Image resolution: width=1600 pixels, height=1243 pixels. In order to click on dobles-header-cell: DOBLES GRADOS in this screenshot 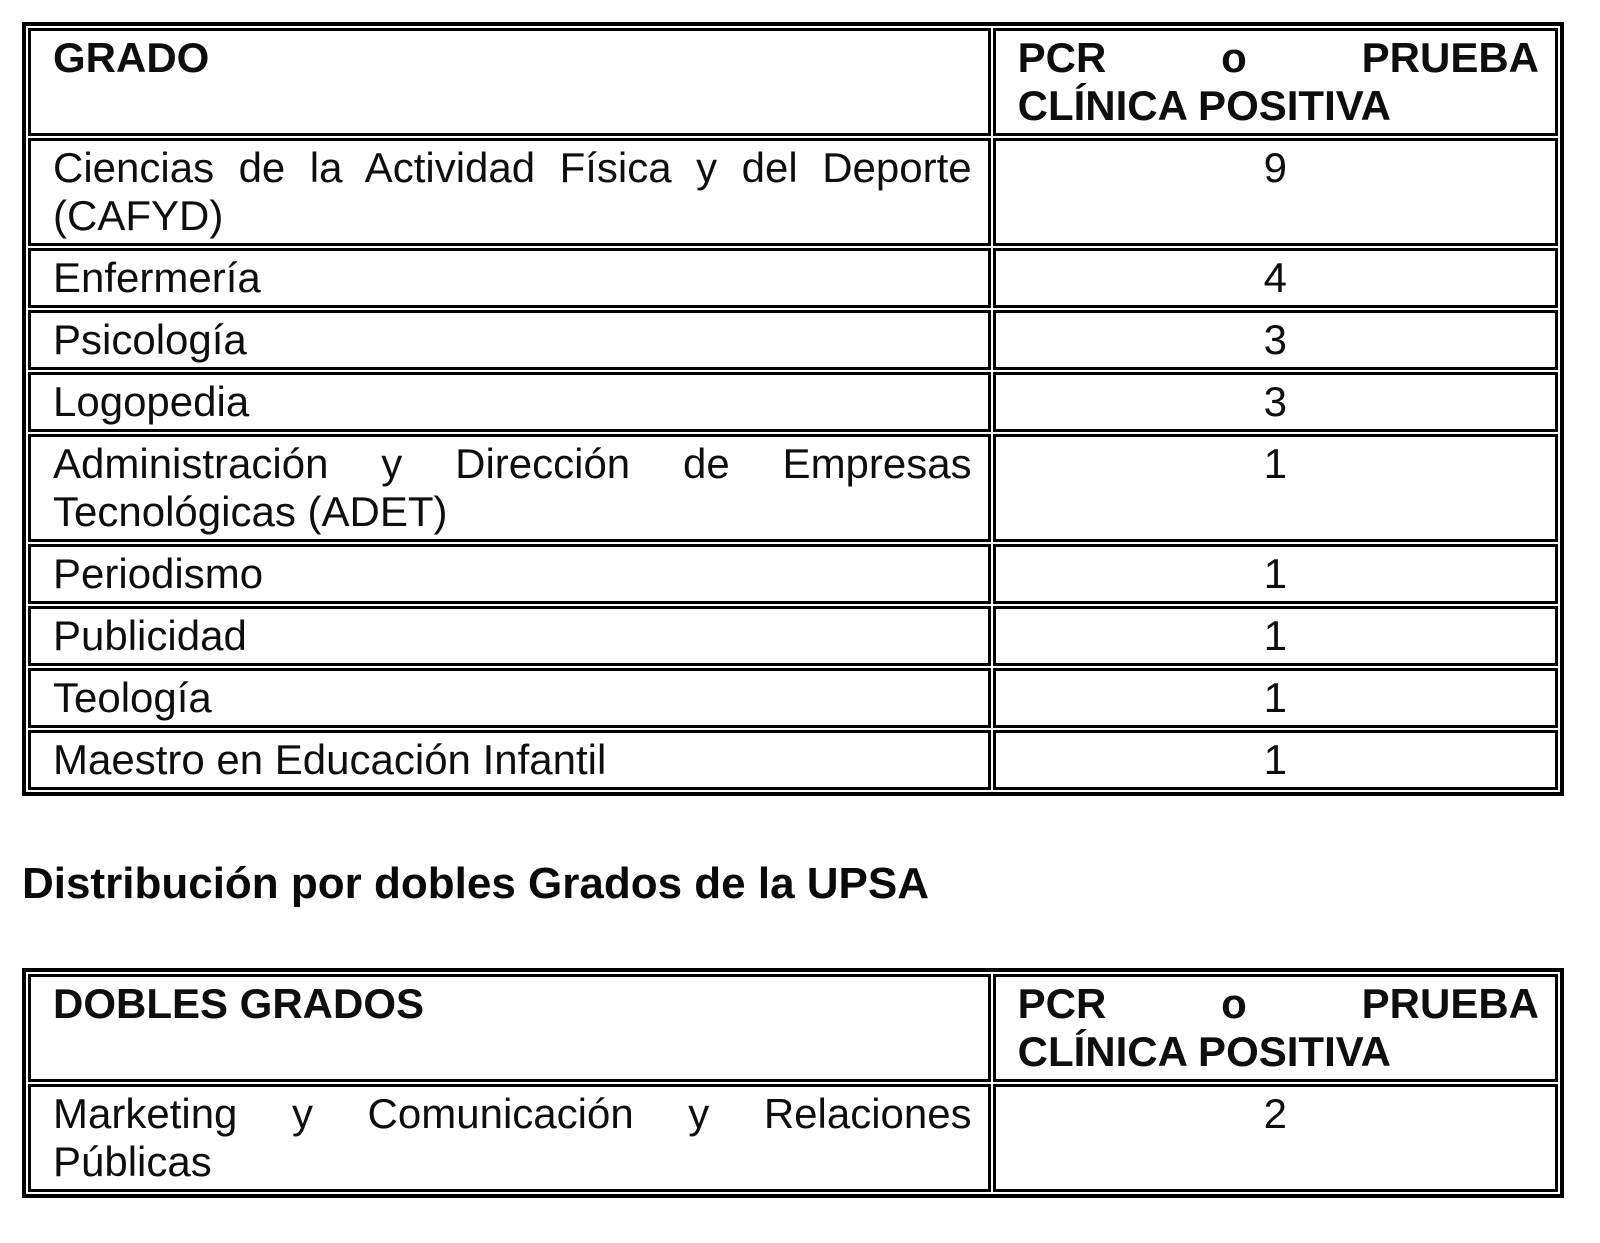, I will do `click(509, 1028)`.